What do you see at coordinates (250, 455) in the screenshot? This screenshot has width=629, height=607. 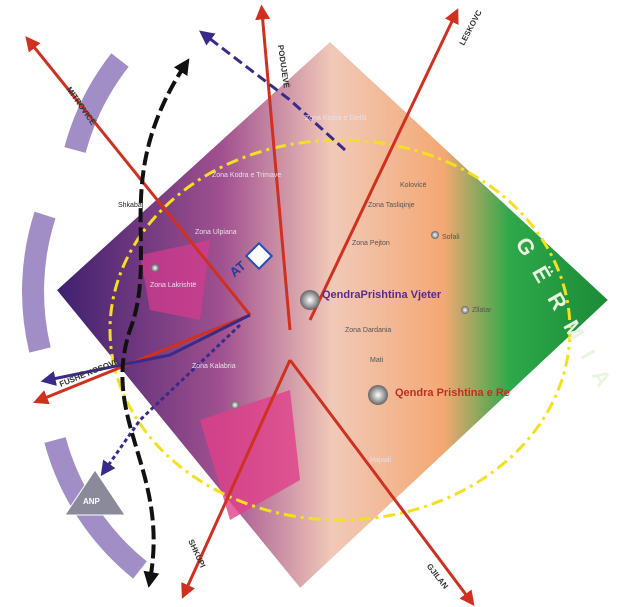 I see `pink-piece` at bounding box center [250, 455].